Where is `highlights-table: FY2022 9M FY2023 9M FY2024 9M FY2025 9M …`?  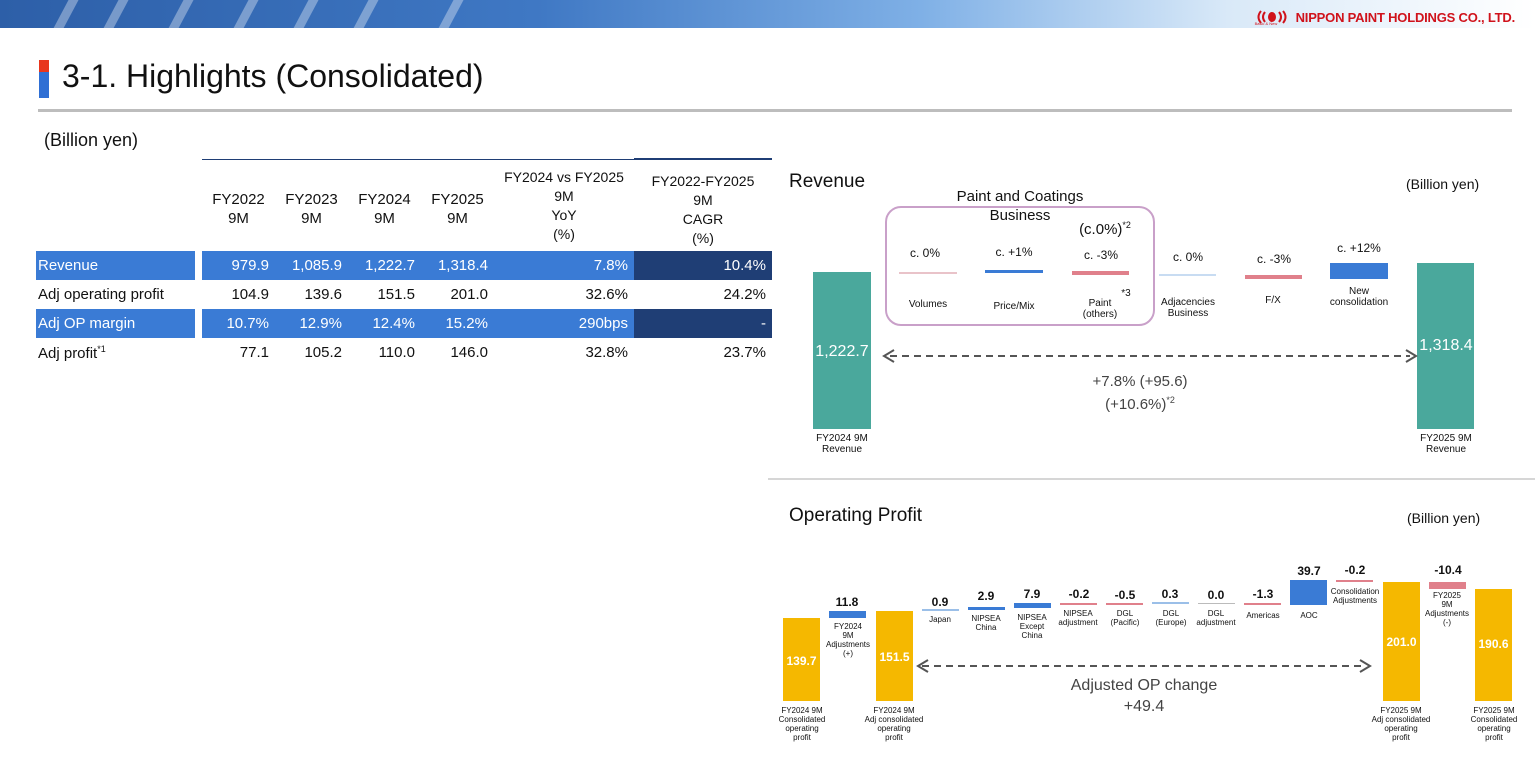
highlights-table: FY2022 9M FY2023 9M FY2024 9M FY2025 9M … is located at coordinates (404, 262).